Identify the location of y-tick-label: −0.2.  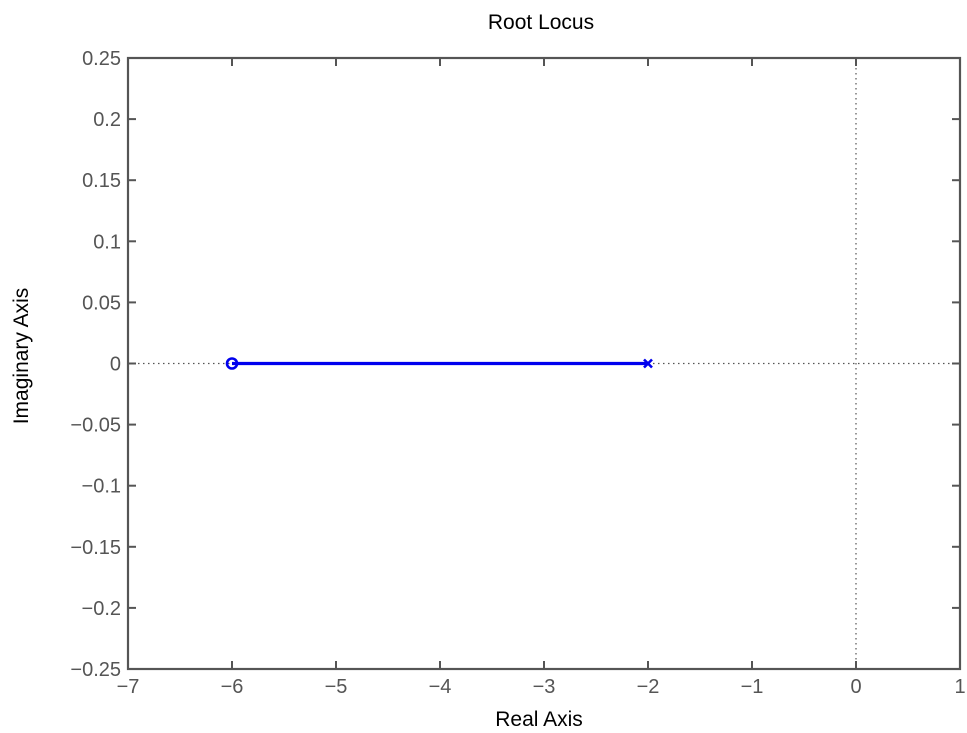
(101, 609).